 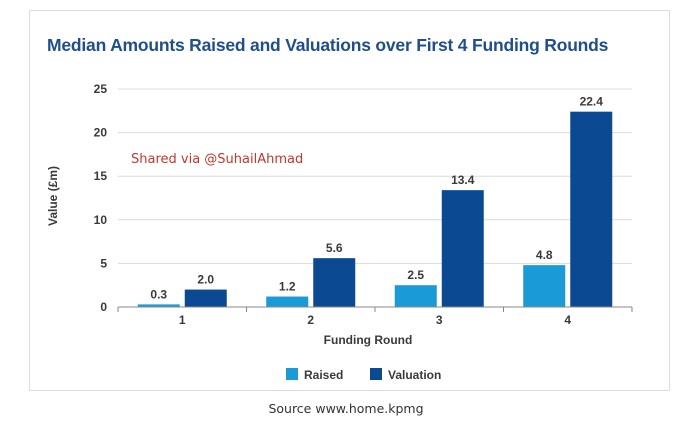 What do you see at coordinates (376, 374) in the screenshot?
I see `legend-swatch-valuation` at bounding box center [376, 374].